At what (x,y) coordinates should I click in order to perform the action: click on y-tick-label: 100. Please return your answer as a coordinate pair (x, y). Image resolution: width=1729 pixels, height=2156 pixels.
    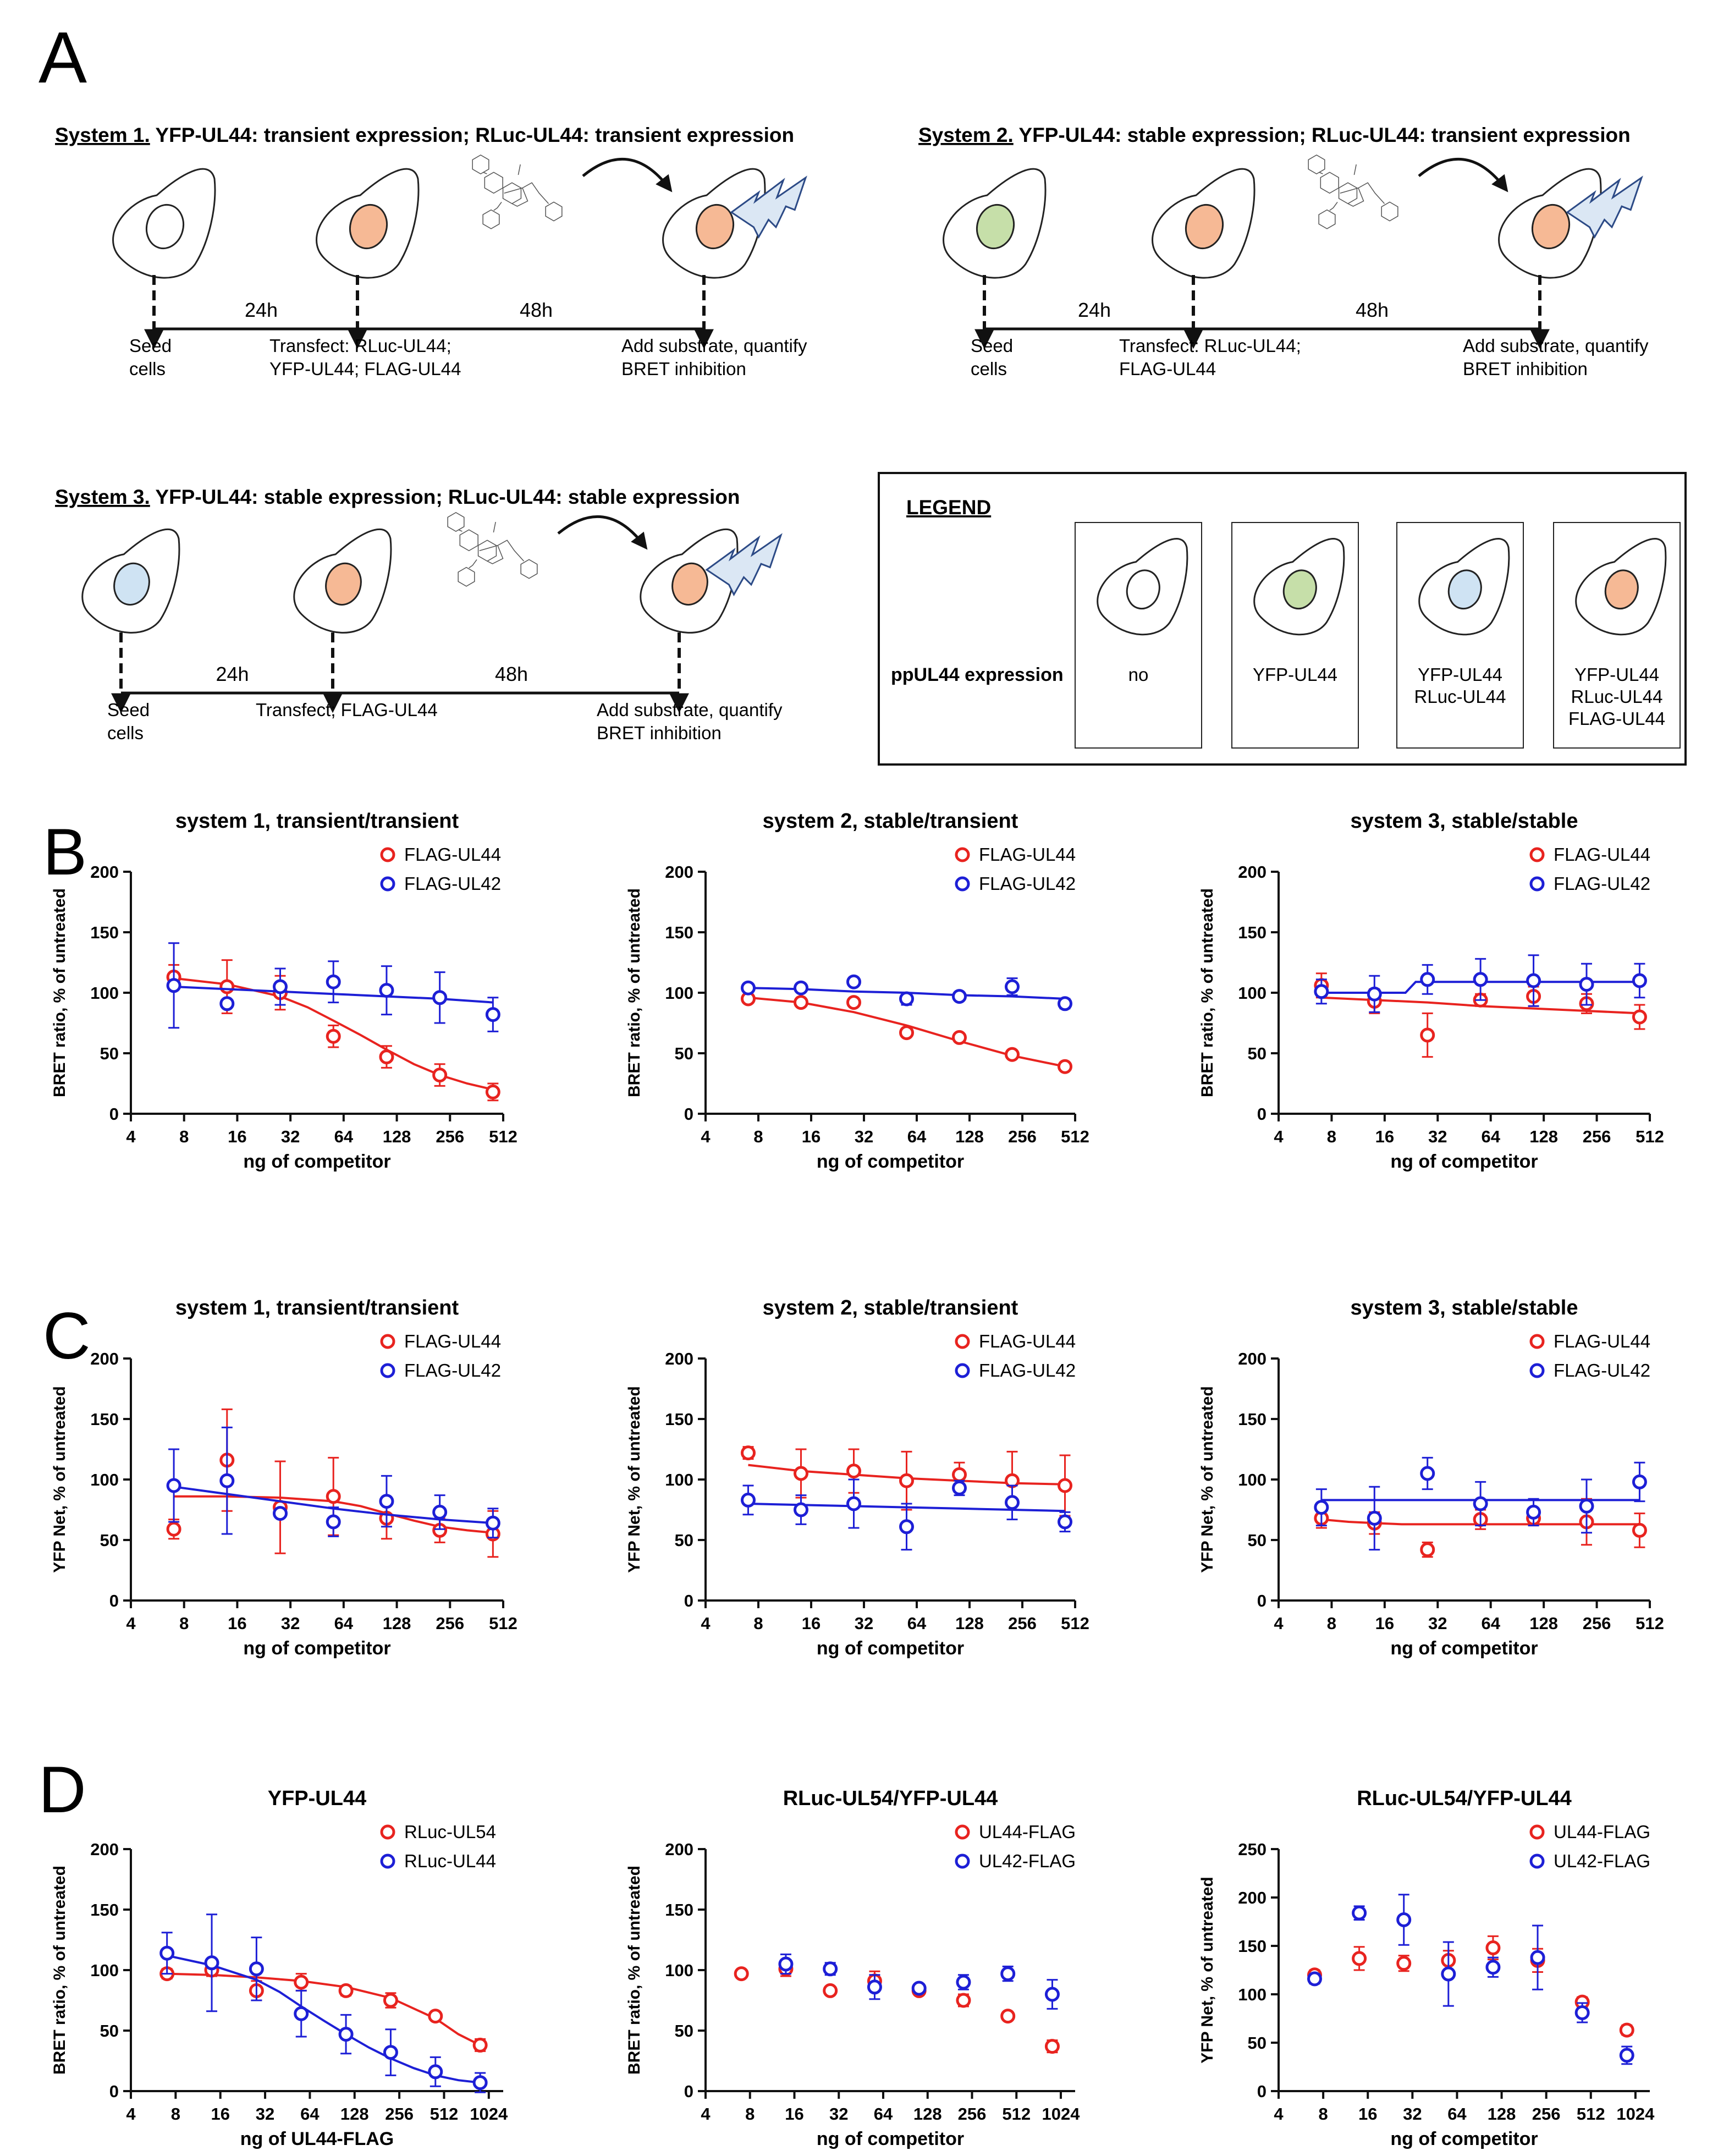
    Looking at the image, I should click on (679, 1970).